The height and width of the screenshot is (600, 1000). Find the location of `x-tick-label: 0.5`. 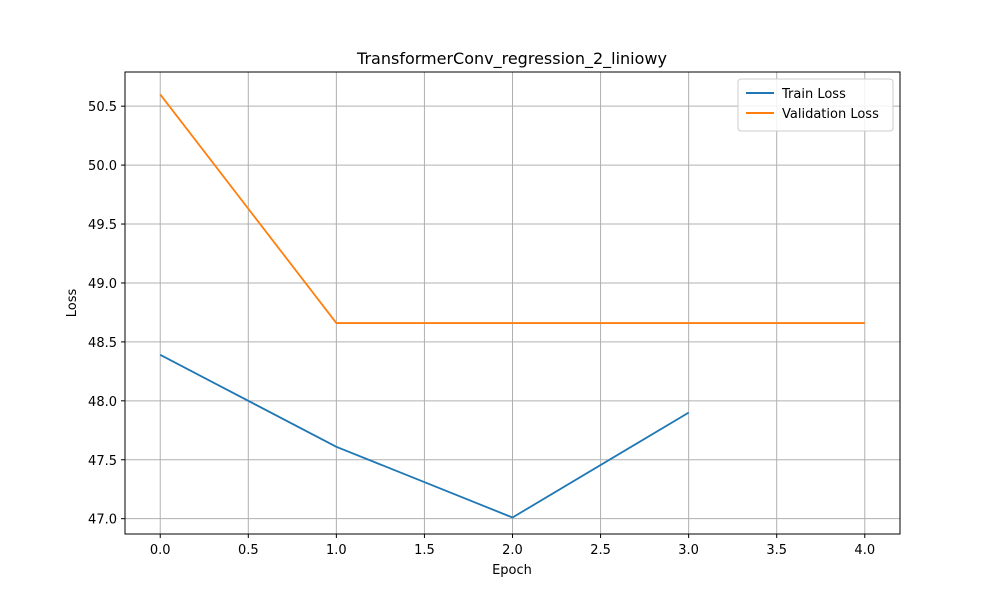

x-tick-label: 0.5 is located at coordinates (248, 550).